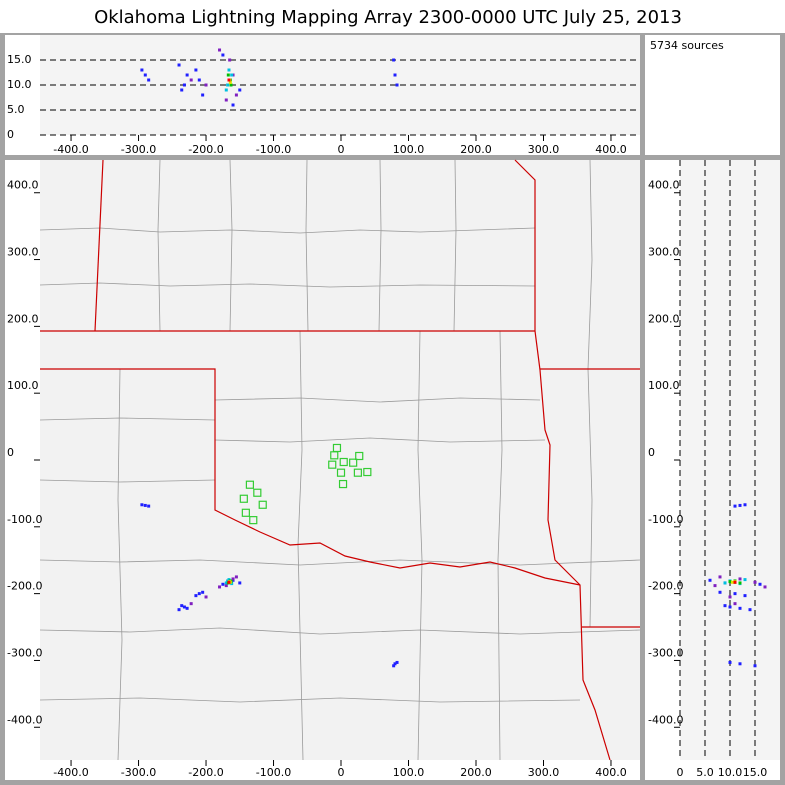 The height and width of the screenshot is (785, 785). What do you see at coordinates (138, 772) in the screenshot?
I see `x-tick-label: -300.0` at bounding box center [138, 772].